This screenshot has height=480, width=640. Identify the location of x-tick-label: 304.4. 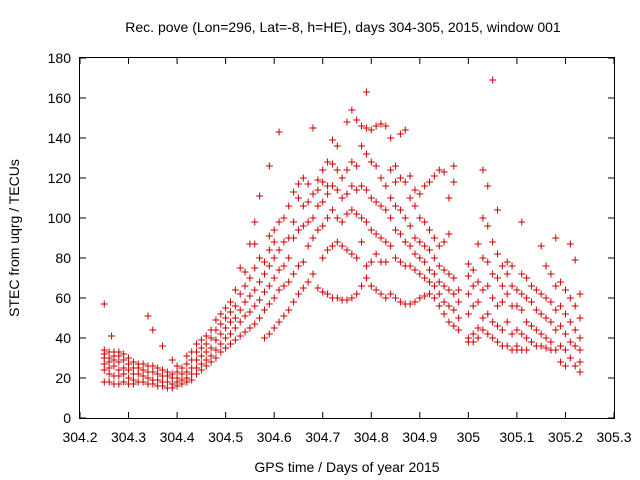
(177, 437).